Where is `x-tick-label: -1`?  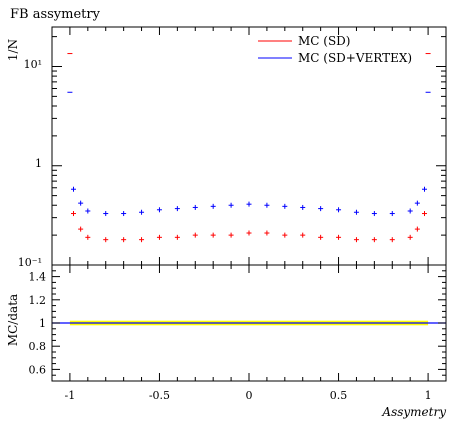
x-tick-label: -1 is located at coordinates (70, 395).